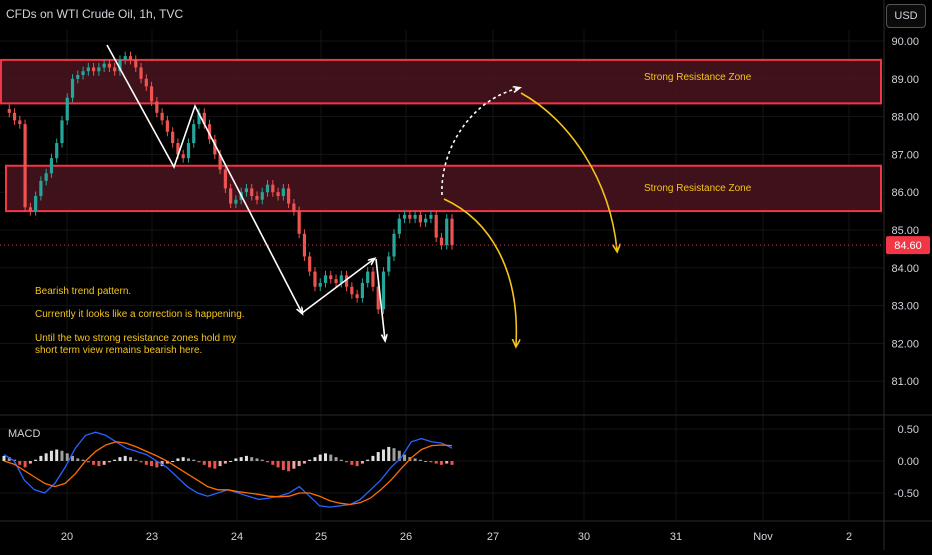 This screenshot has width=932, height=555. I want to click on resistance-zone, so click(443, 188).